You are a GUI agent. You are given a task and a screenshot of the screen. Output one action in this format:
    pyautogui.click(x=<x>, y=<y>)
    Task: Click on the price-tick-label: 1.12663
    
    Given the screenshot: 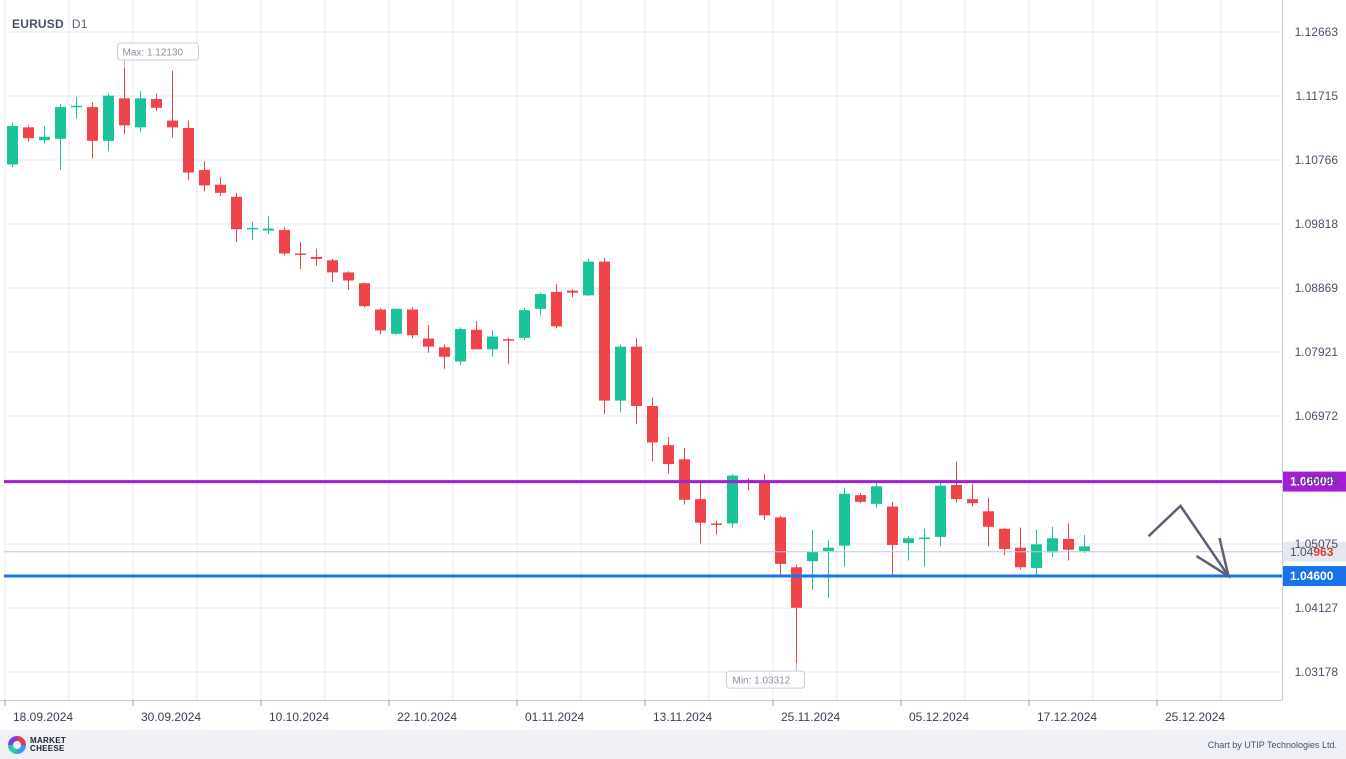 What is the action you would take?
    pyautogui.click(x=1317, y=32)
    